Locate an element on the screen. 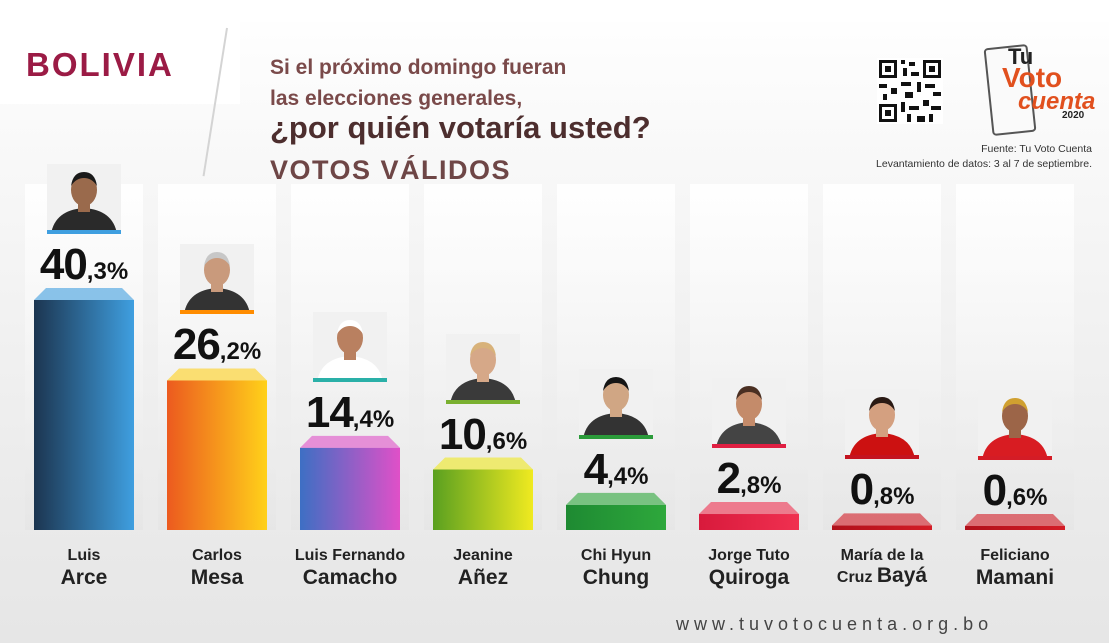  candidate-last-name: Quiroga is located at coordinates (749, 577).